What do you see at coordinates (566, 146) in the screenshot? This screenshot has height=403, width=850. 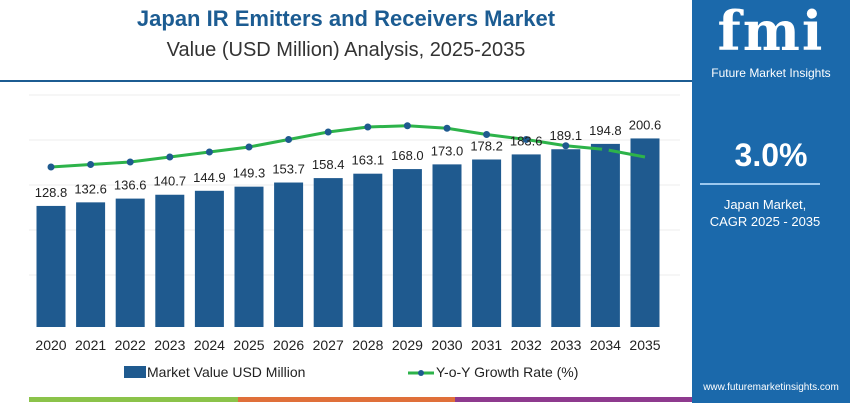 I see `growth-point-2033` at bounding box center [566, 146].